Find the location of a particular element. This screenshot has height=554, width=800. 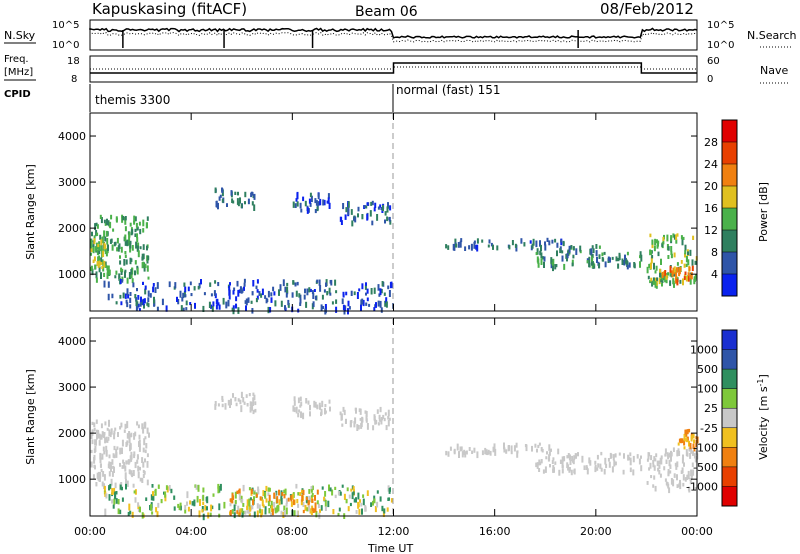

velocity-colorbar-label: Velocity [m s-1] is located at coordinates (763, 417).